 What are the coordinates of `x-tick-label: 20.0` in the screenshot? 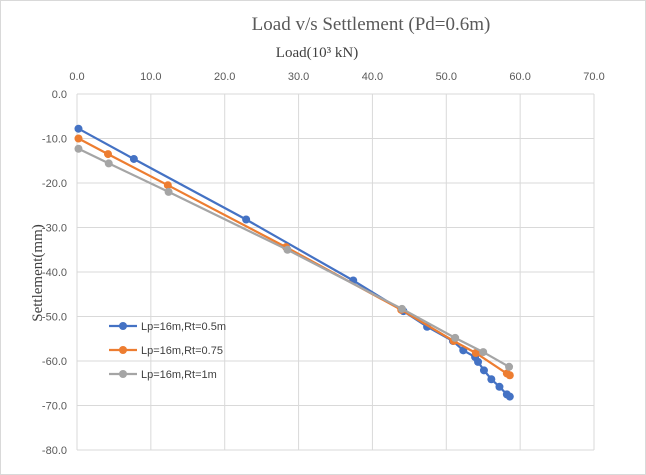 It's located at (224, 77).